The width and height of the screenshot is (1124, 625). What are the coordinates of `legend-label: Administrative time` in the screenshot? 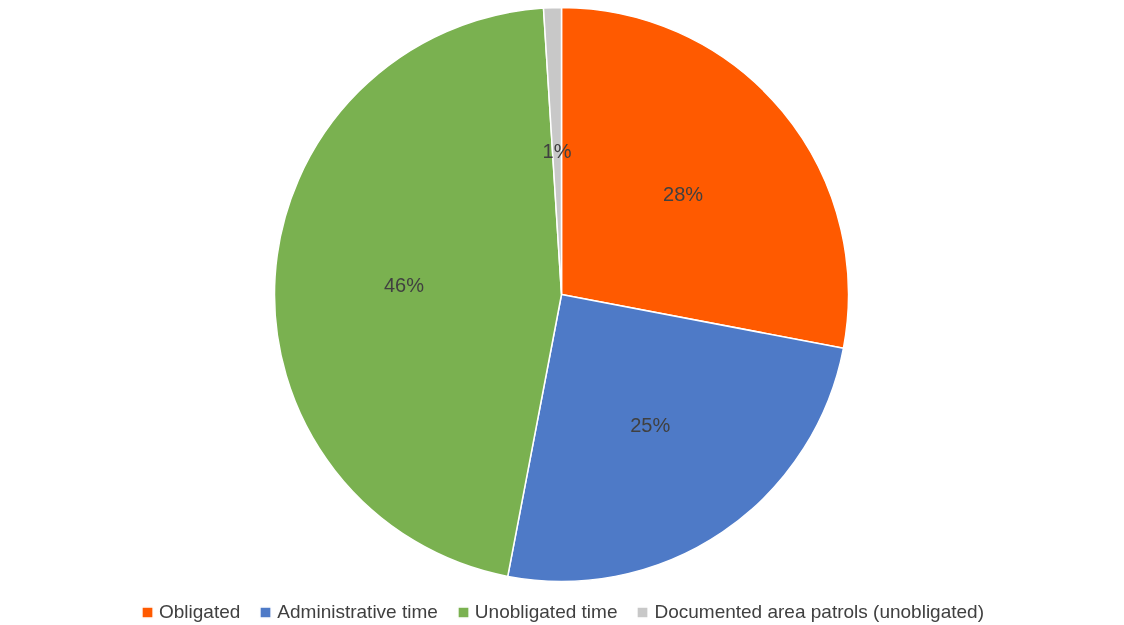 It's located at (357, 612).